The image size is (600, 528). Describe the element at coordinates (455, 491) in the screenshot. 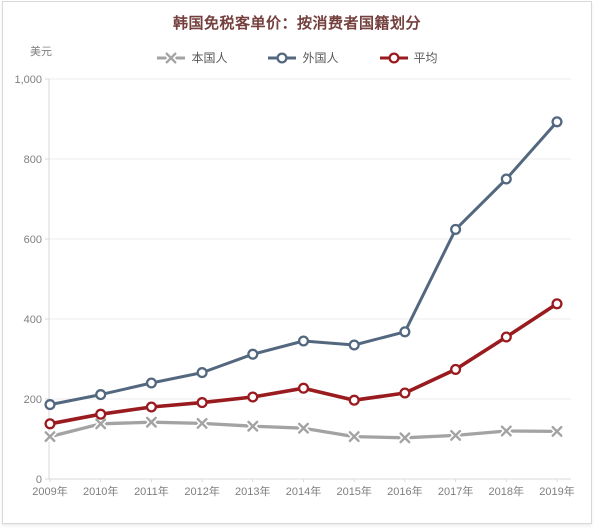

I see `svg-text: 2017年` at that location.